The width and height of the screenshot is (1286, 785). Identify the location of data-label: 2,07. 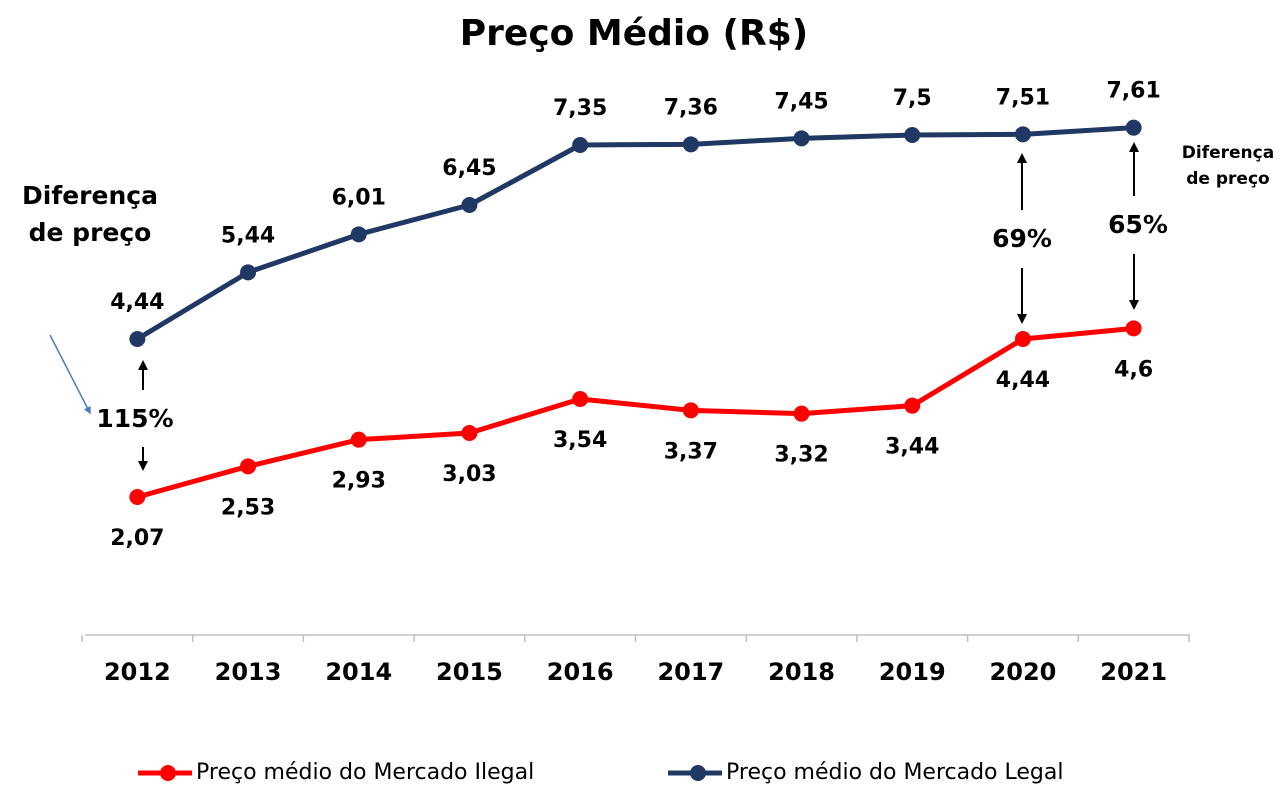
(137, 538).